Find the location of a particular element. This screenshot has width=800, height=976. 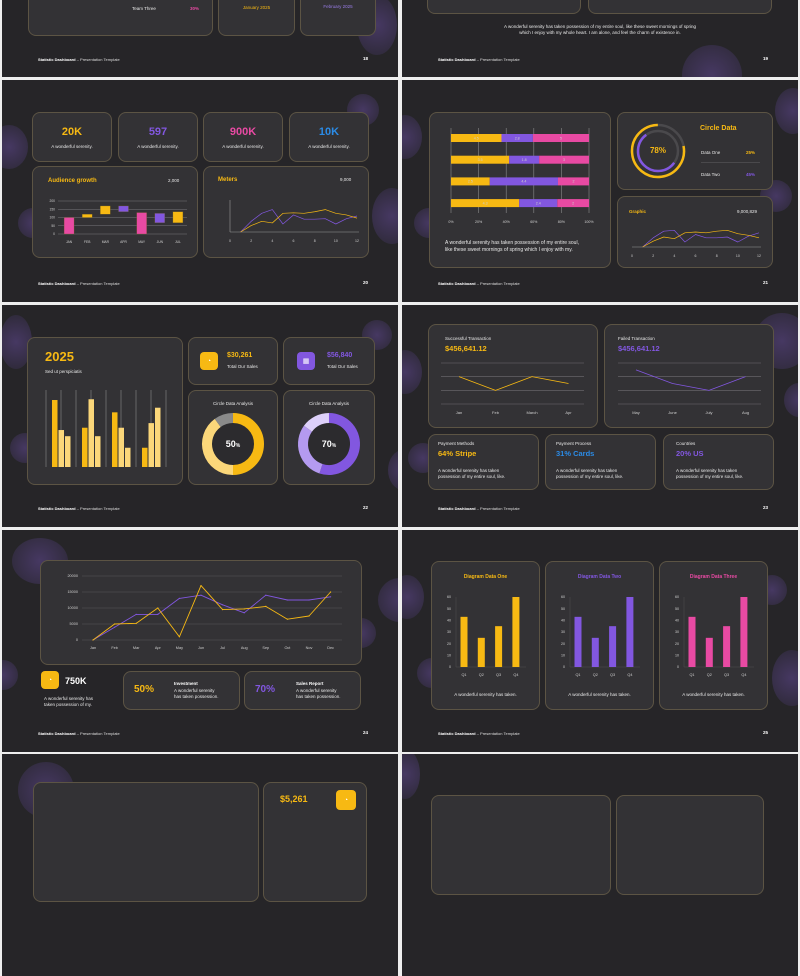

bar-label: 4.4 is located at coordinates (523, 182).